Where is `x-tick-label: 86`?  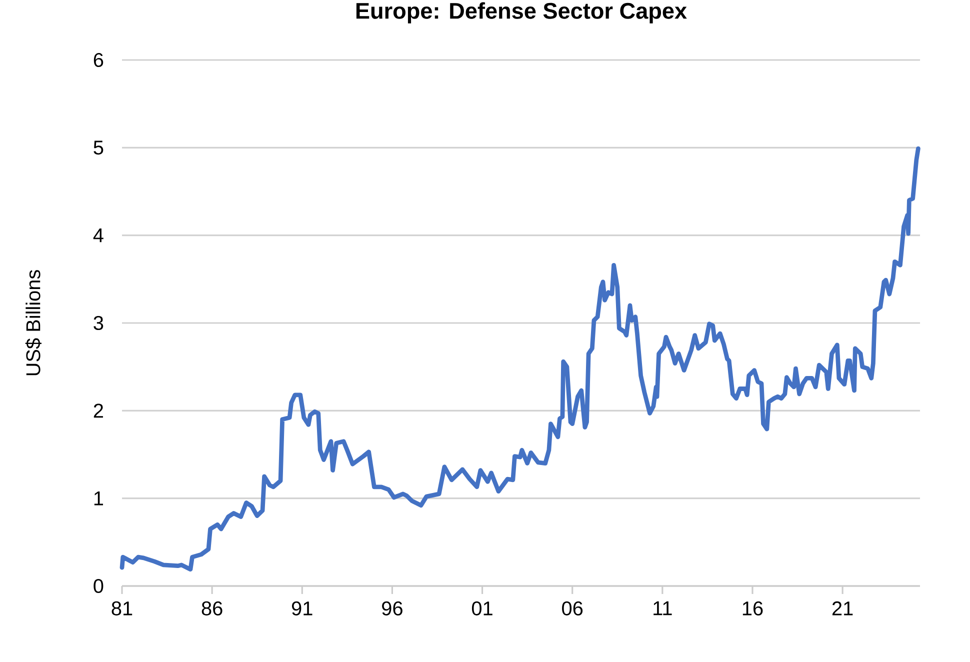
x-tick-label: 86 is located at coordinates (212, 608).